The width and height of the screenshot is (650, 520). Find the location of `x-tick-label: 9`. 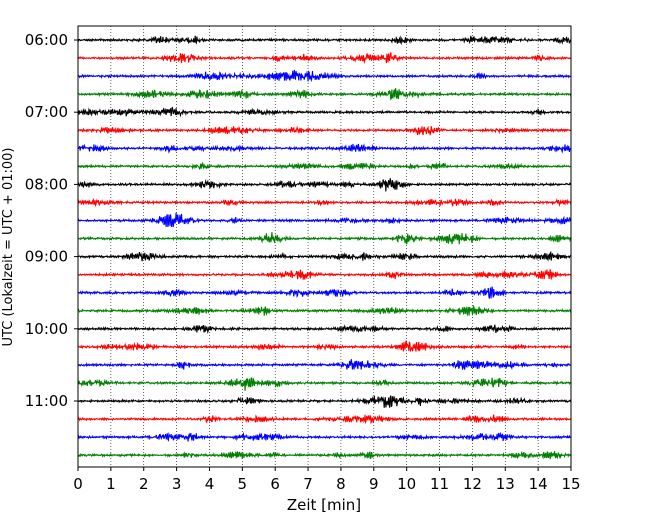

x-tick-label: 9 is located at coordinates (374, 484).